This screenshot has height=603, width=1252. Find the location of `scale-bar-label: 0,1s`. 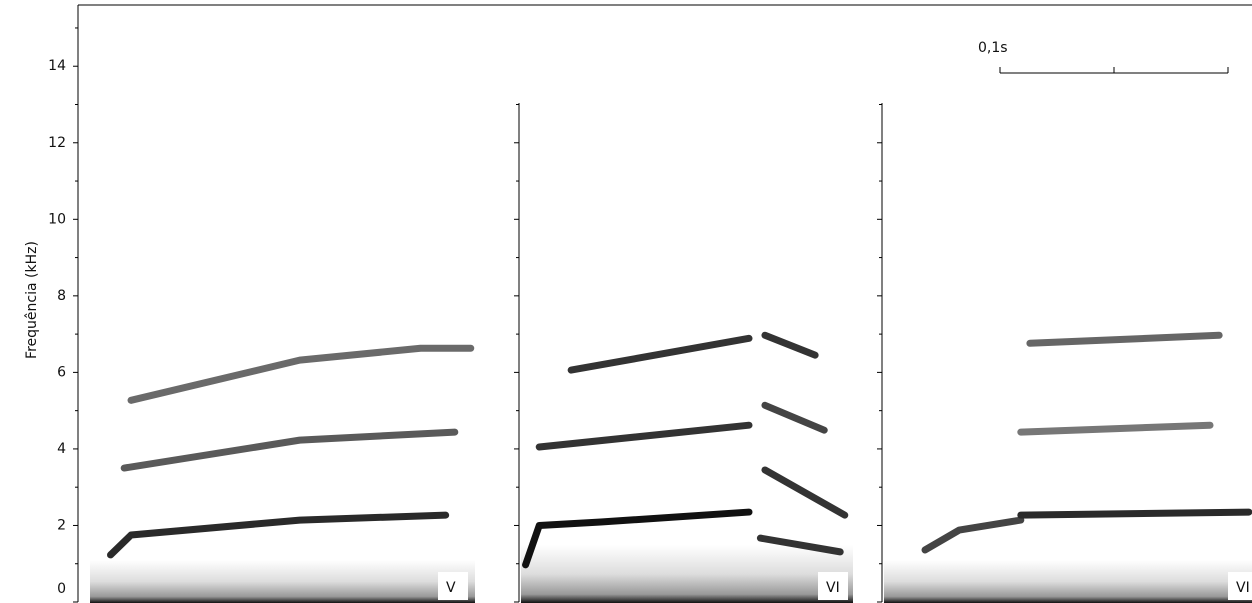

scale-bar-label: 0,1s is located at coordinates (993, 48).